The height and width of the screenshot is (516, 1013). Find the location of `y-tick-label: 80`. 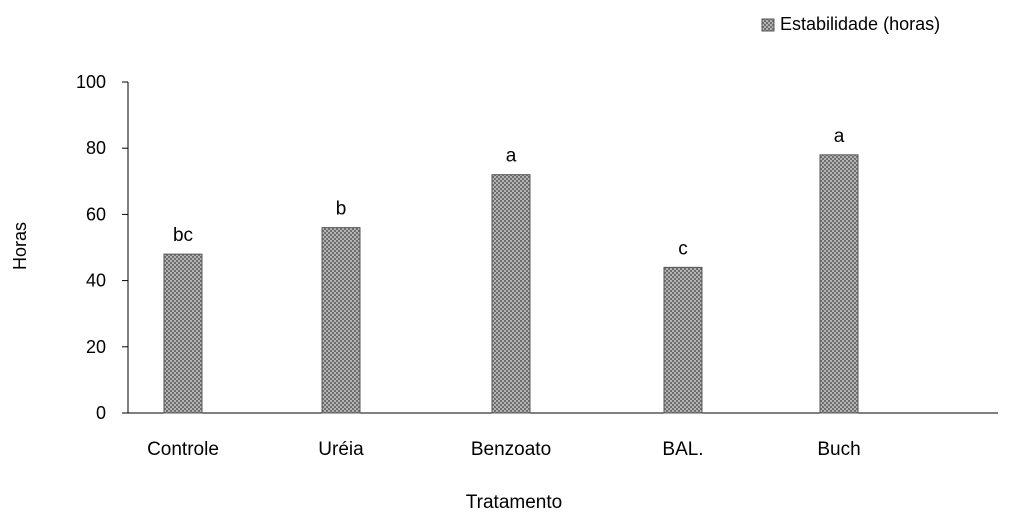

y-tick-label: 80 is located at coordinates (96, 148).